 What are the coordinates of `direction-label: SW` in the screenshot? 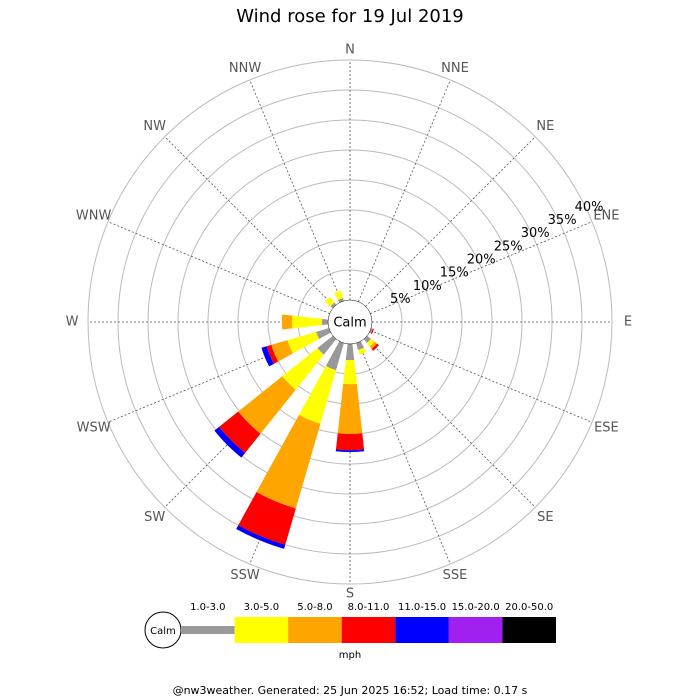 It's located at (154, 517).